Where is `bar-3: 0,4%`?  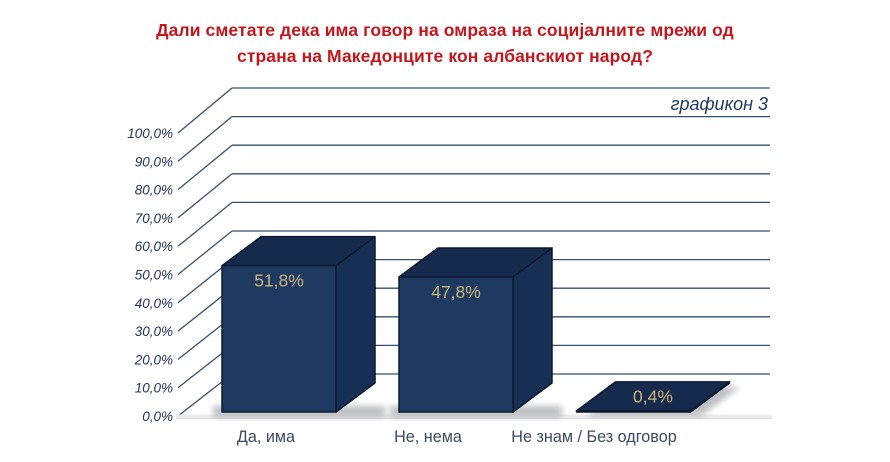 bar-3: 0,4% is located at coordinates (653, 397).